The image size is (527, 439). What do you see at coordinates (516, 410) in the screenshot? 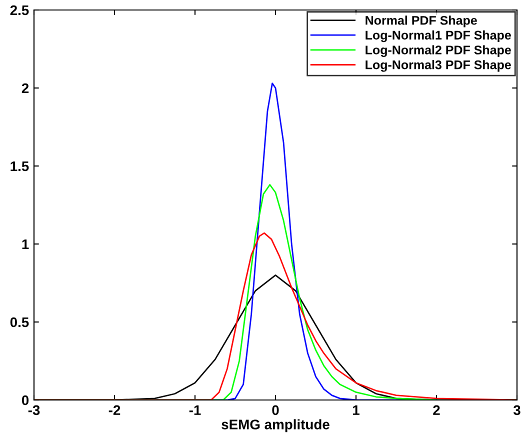
I see `x-tick-label: 3` at bounding box center [516, 410].